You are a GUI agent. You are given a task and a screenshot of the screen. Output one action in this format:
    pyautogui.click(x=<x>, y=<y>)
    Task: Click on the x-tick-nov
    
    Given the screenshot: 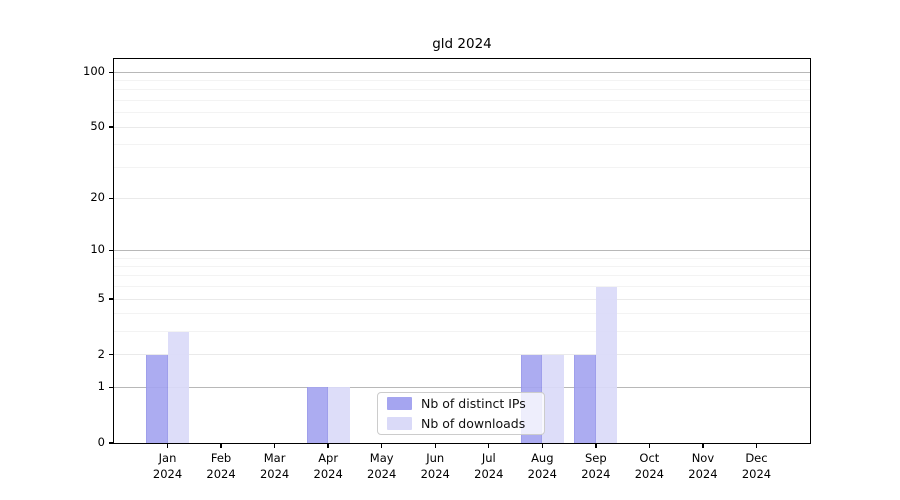 What is the action you would take?
    pyautogui.click(x=703, y=446)
    